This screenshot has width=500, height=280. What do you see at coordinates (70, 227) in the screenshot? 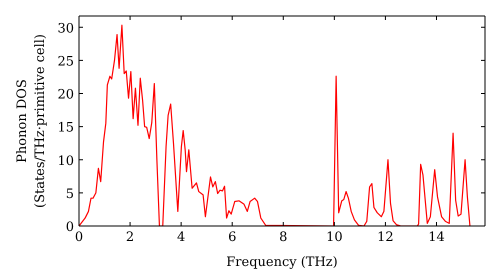
I see `y-tick-label: 0` at bounding box center [70, 227].